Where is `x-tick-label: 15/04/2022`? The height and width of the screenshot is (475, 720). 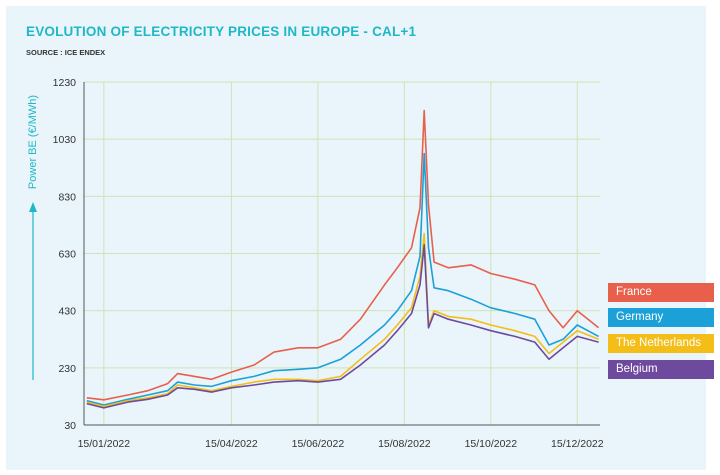 x-tick-label: 15/04/2022 is located at coordinates (231, 444).